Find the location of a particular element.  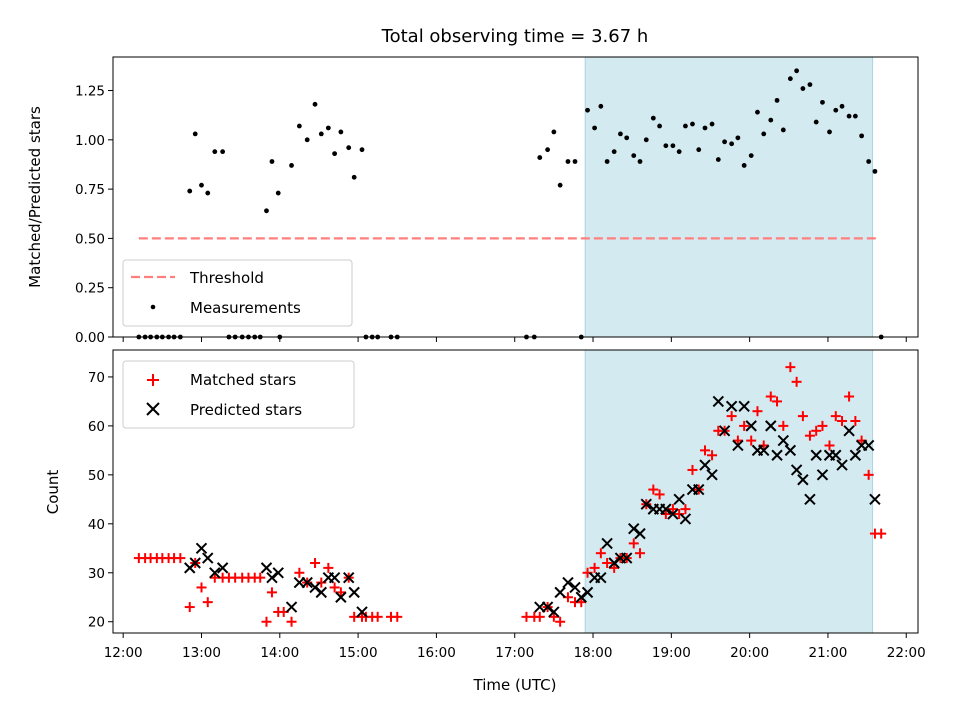

xtick-label: 18:00 is located at coordinates (593, 653).